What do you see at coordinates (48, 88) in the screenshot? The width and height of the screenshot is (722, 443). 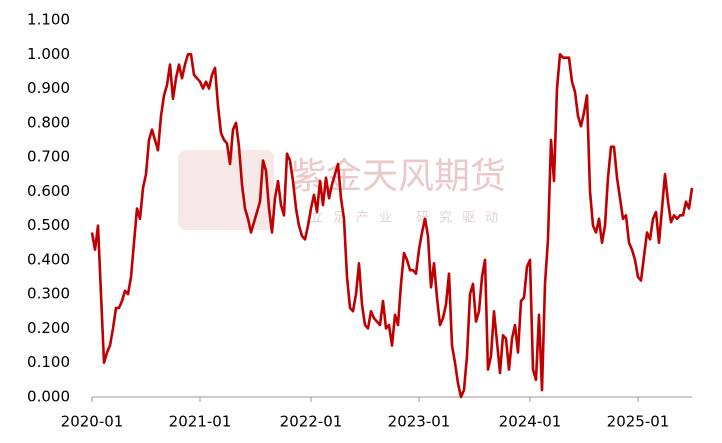 I see `y-tick-label: 0.900` at bounding box center [48, 88].